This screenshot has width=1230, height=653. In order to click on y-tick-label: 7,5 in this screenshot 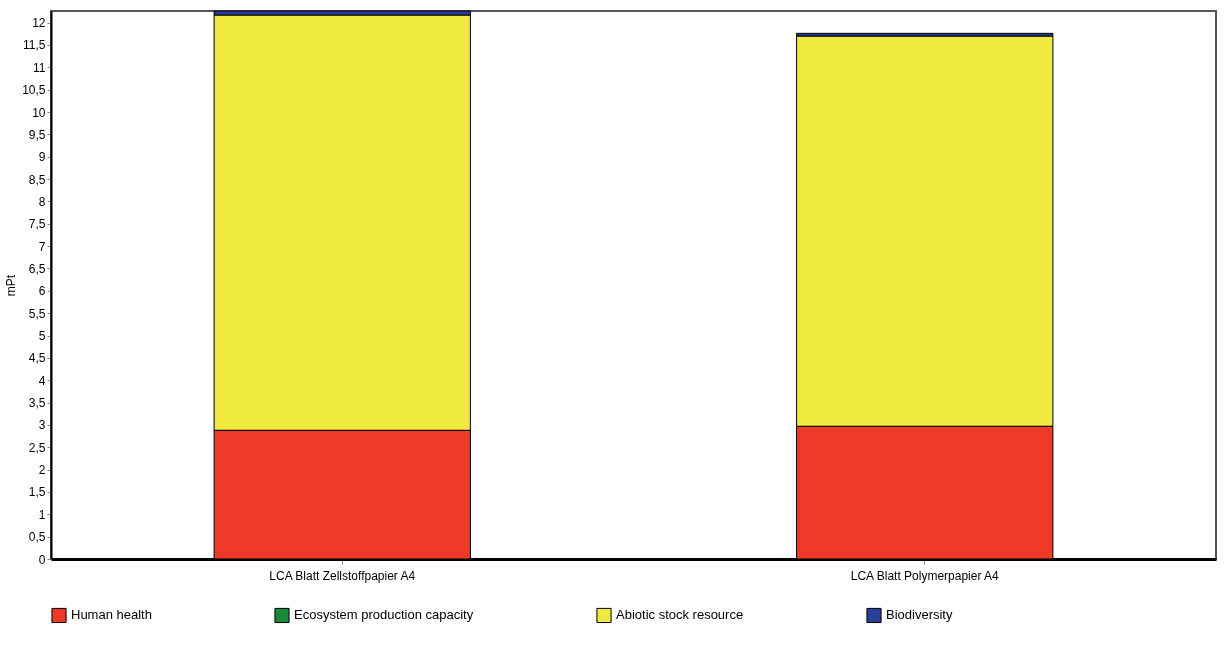, I will do `click(37, 224)`.